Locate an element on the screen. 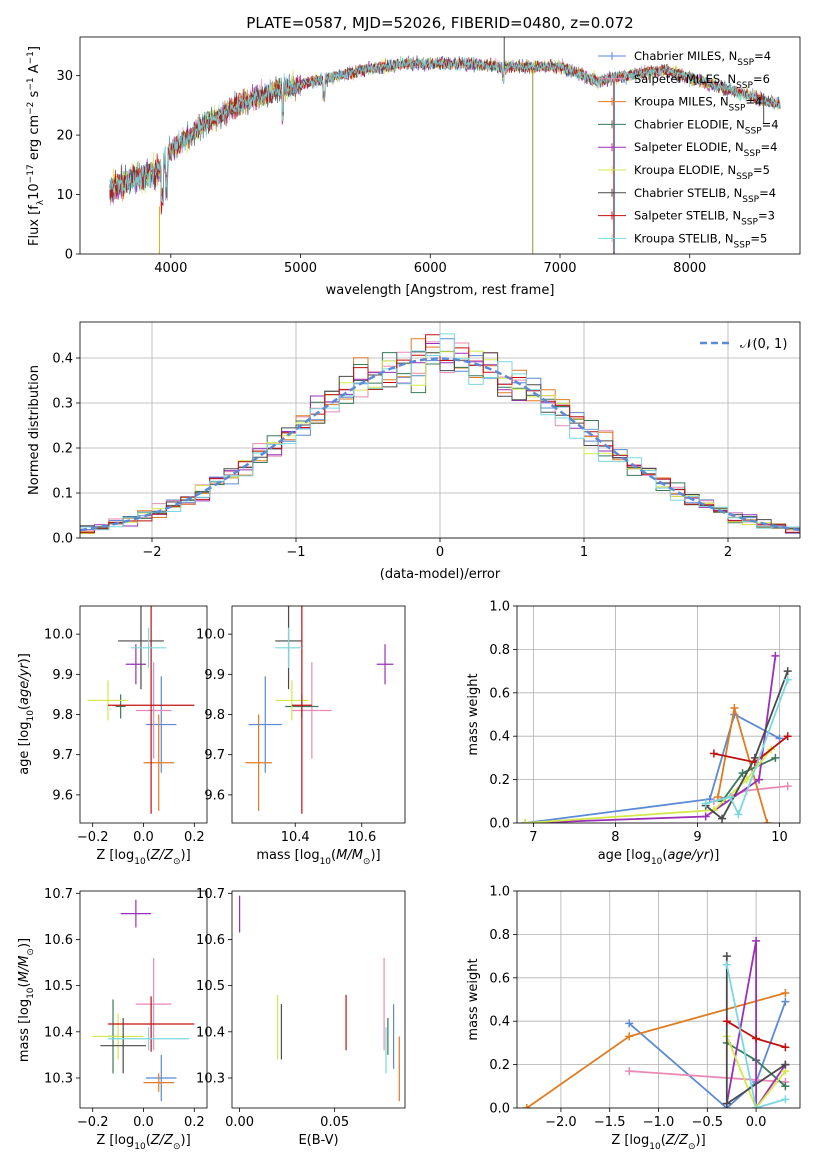  legend-label: Chabrier ELODIE, NSSP=4 is located at coordinates (706, 126).